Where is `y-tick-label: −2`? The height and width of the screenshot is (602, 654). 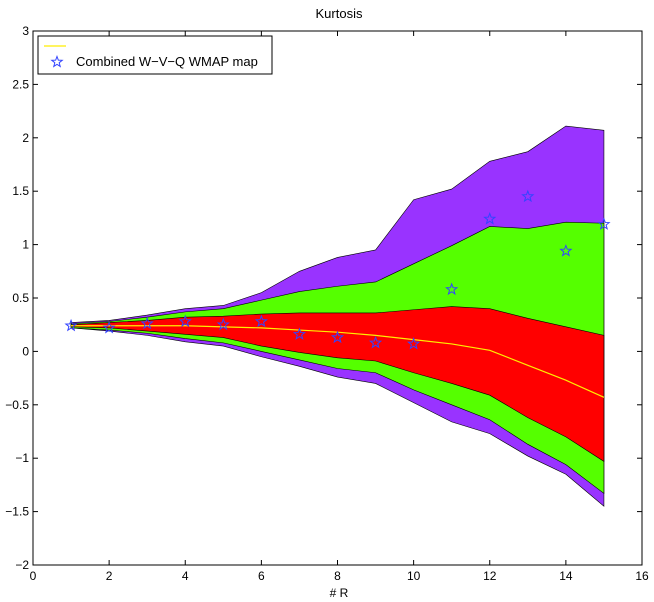 y-tick-label: −2 is located at coordinates (22, 565).